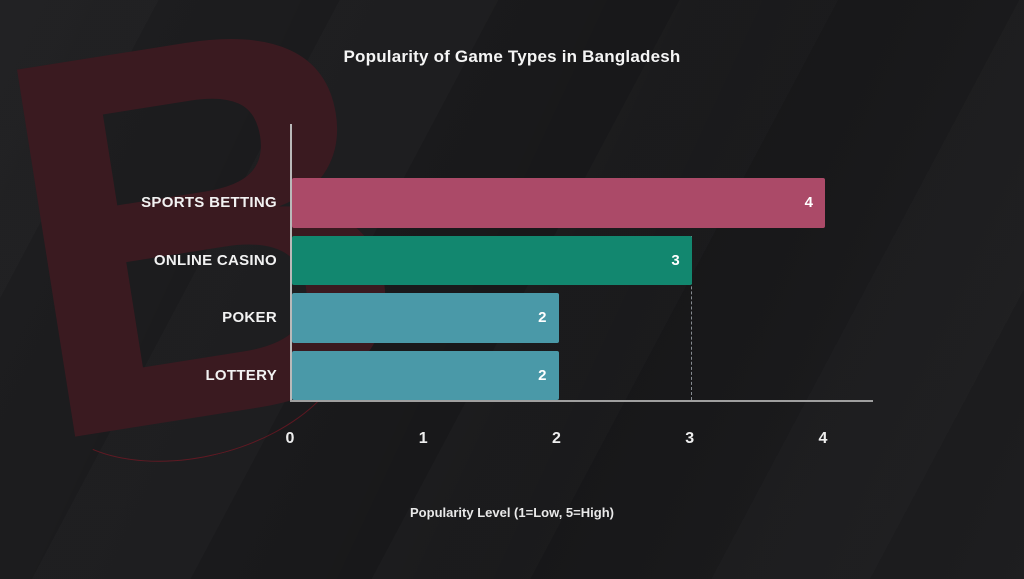 The image size is (1024, 579). What do you see at coordinates (808, 203) in the screenshot?
I see `bar-value-label: 4` at bounding box center [808, 203].